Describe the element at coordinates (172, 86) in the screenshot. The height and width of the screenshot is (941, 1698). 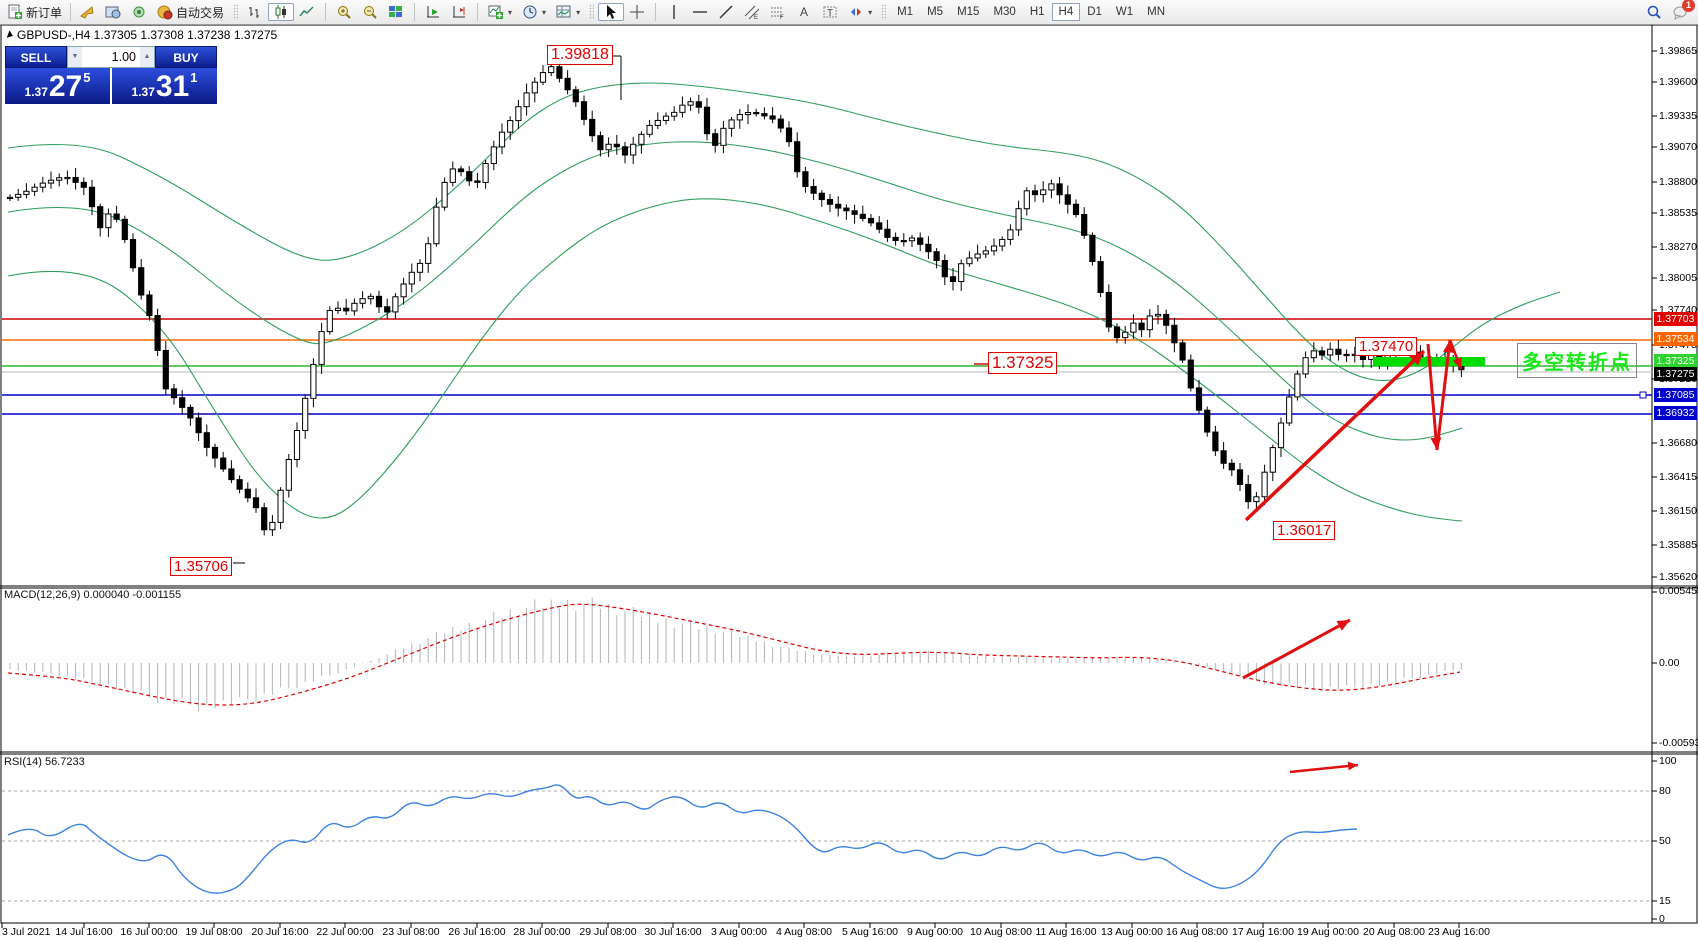
I see `buy-price-big: 31` at that location.